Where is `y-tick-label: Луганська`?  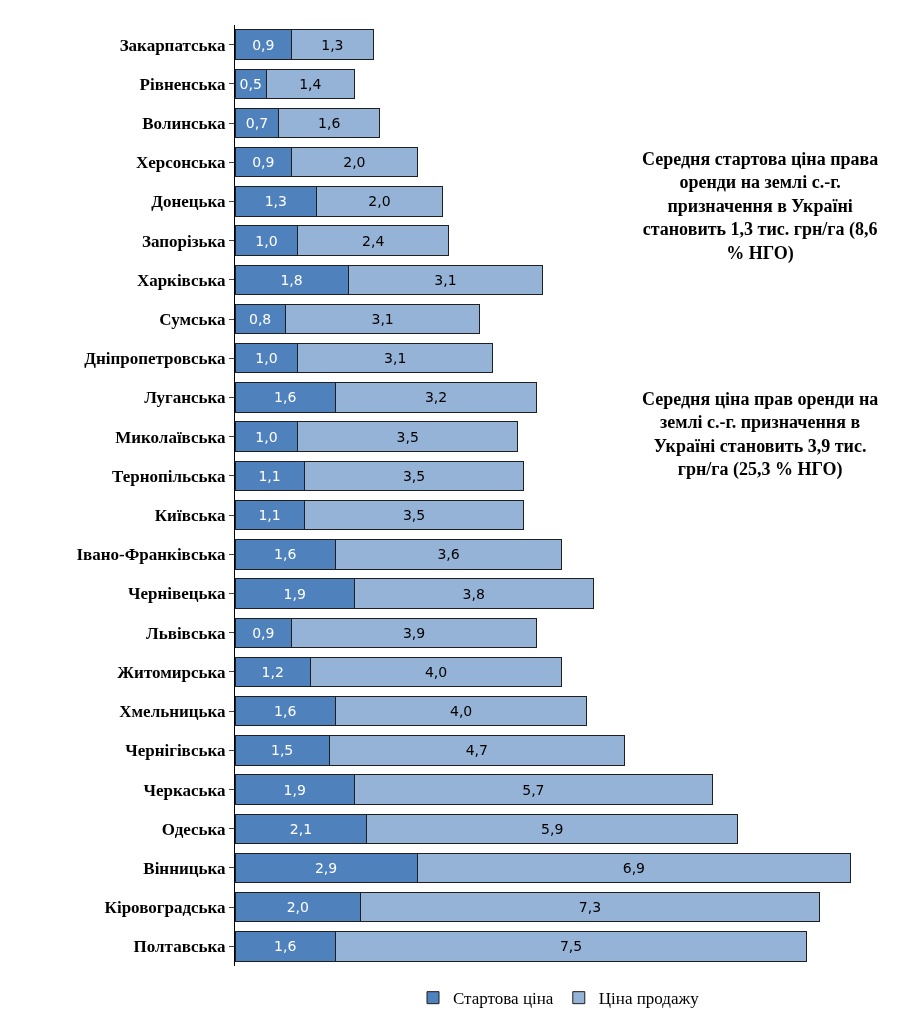
y-tick-label: Луганська is located at coordinates (185, 398).